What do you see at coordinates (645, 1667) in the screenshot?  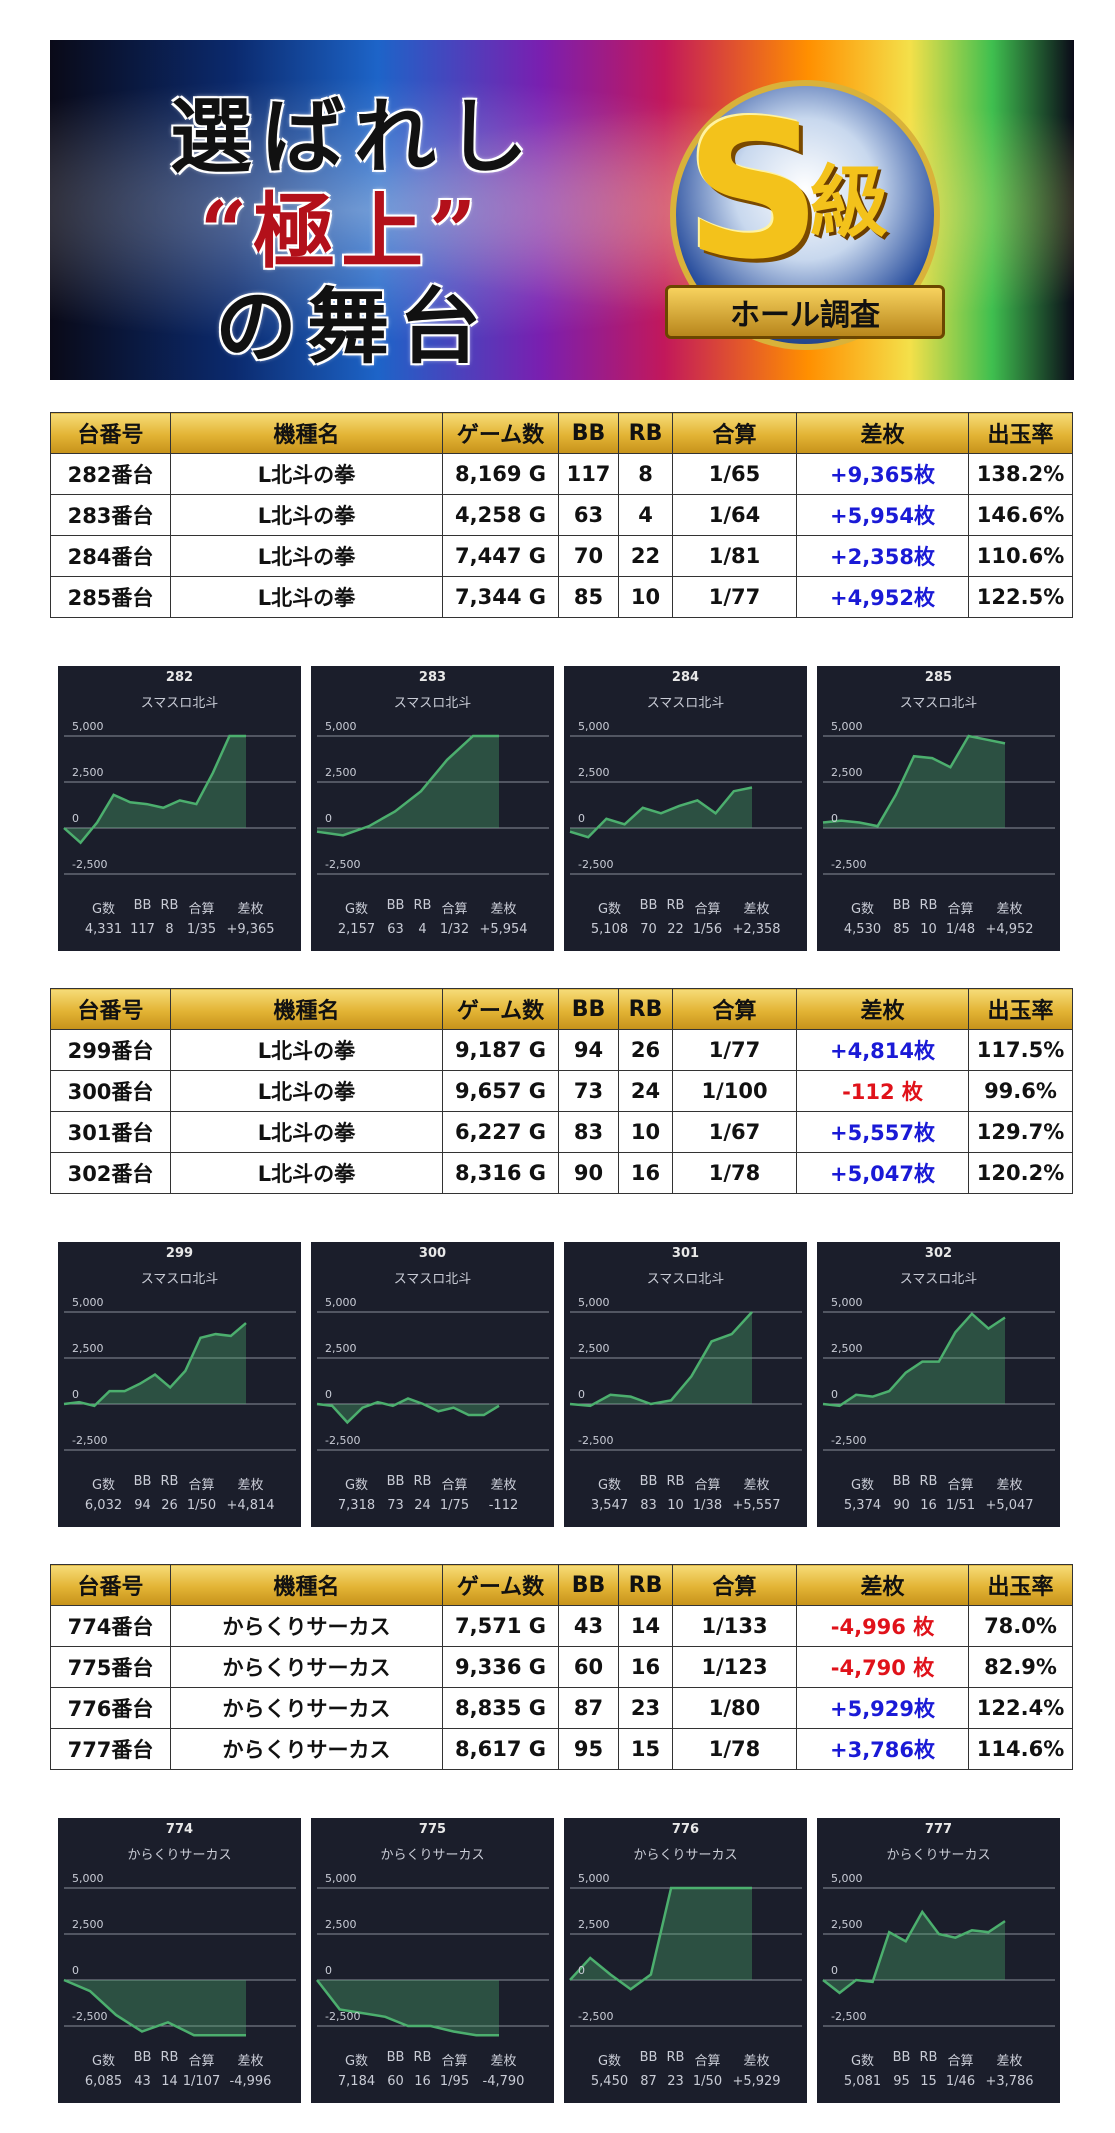 I see `cell-rb: 16` at bounding box center [645, 1667].